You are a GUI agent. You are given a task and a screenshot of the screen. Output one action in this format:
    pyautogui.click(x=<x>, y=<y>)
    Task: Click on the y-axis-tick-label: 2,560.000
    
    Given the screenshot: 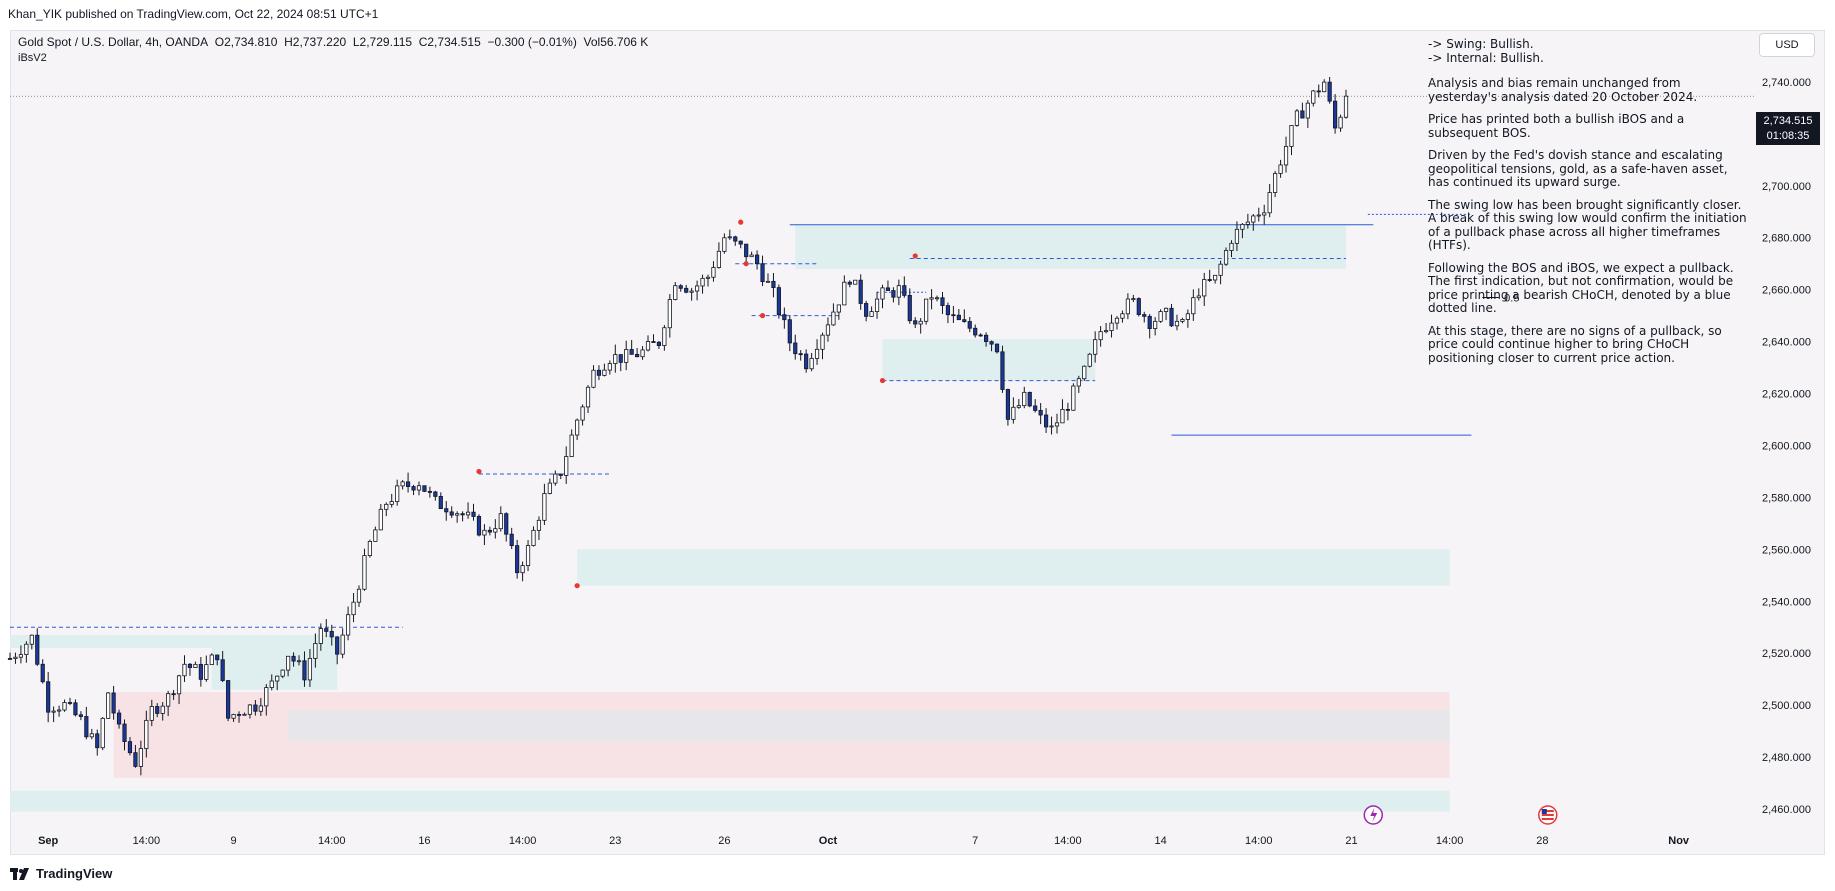 What is the action you would take?
    pyautogui.click(x=1786, y=550)
    